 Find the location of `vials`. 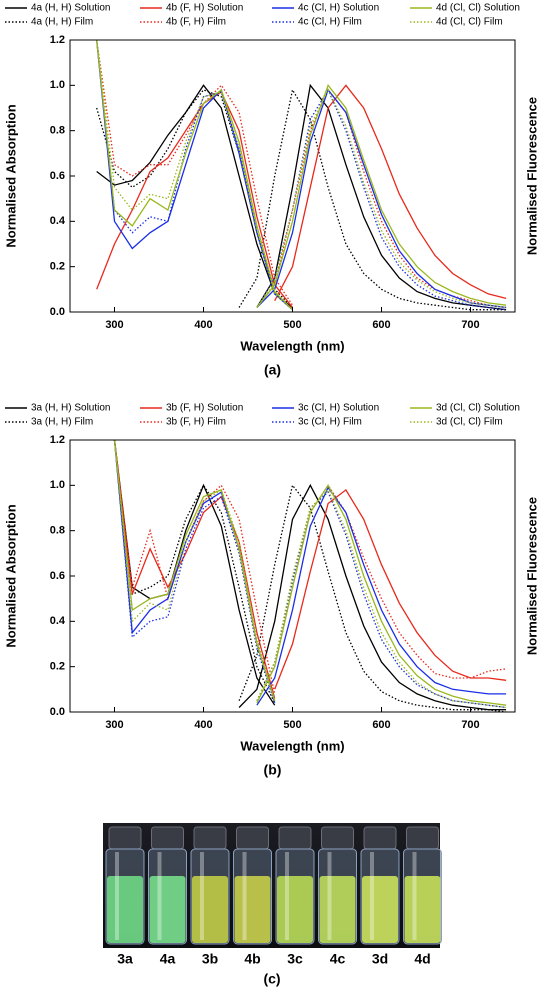

vials is located at coordinates (273, 885).